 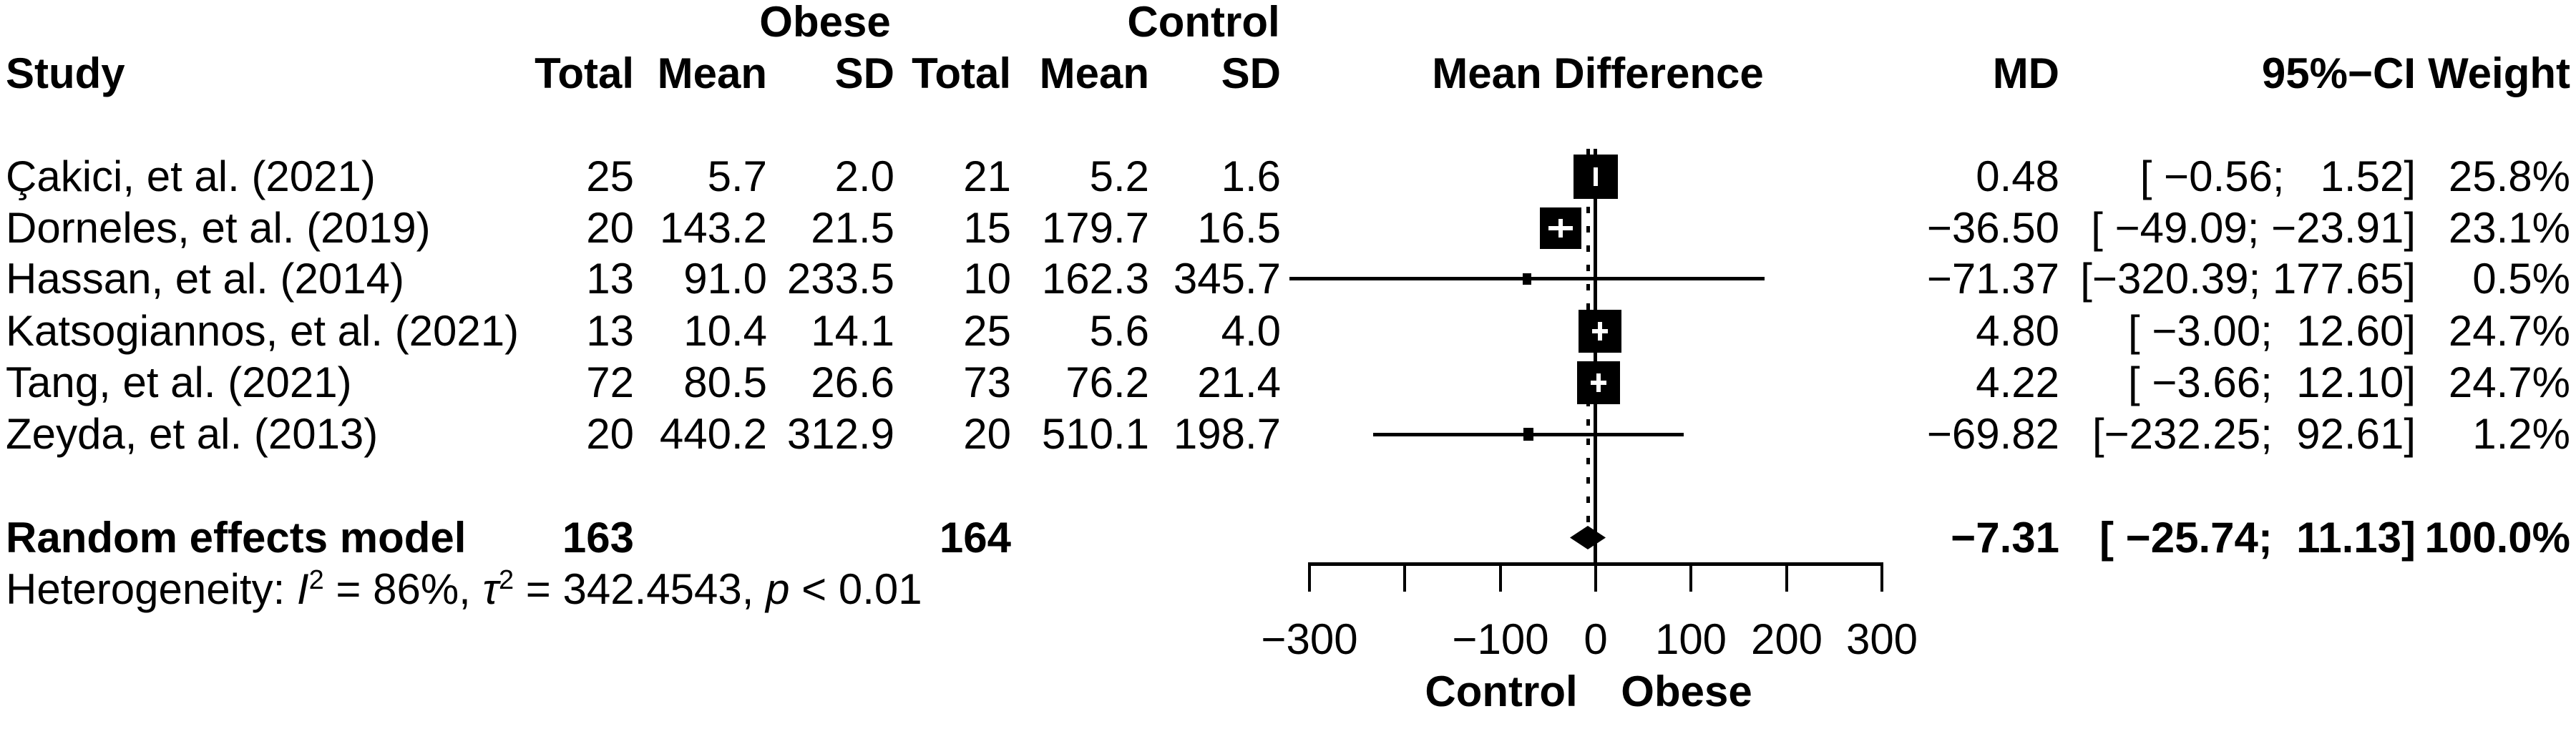 I want to click on column-header-obese-sd: SD, so click(x=864, y=73).